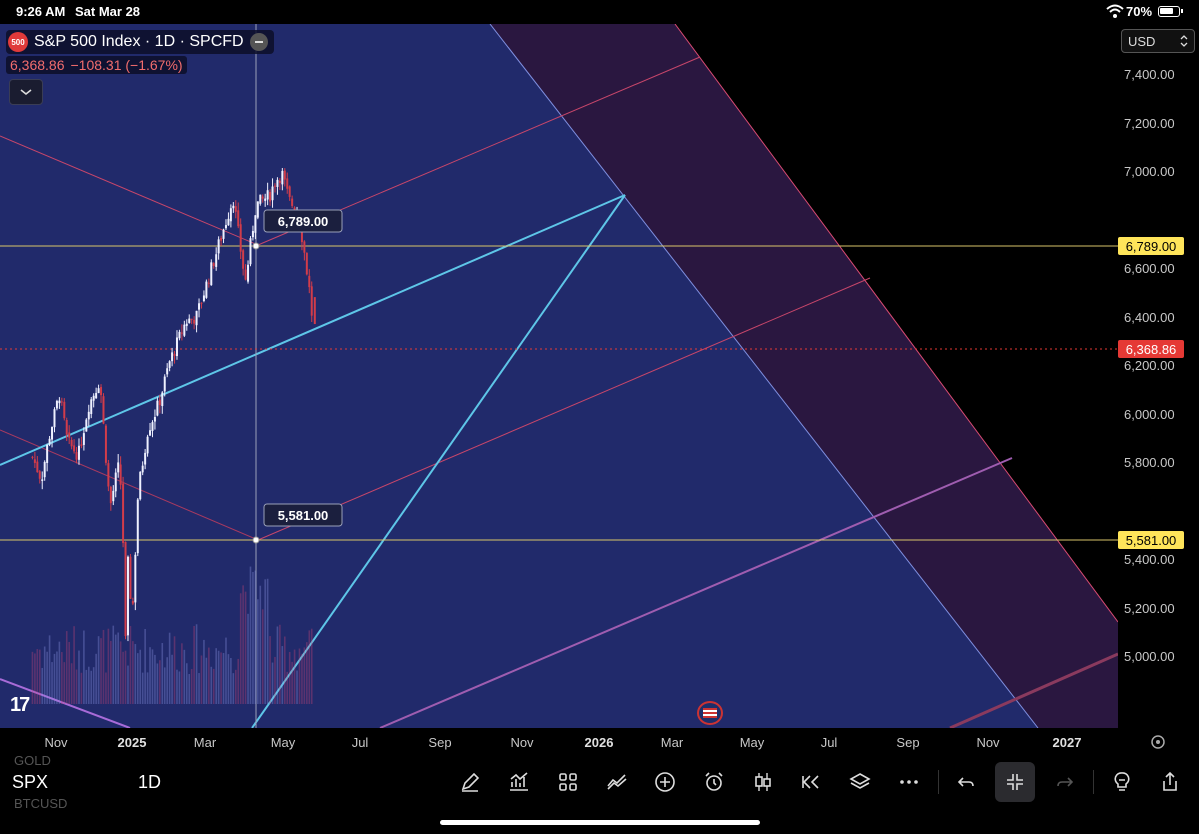 This screenshot has width=1199, height=834. Describe the element at coordinates (470, 782) in the screenshot. I see `draw-tool-button` at that location.